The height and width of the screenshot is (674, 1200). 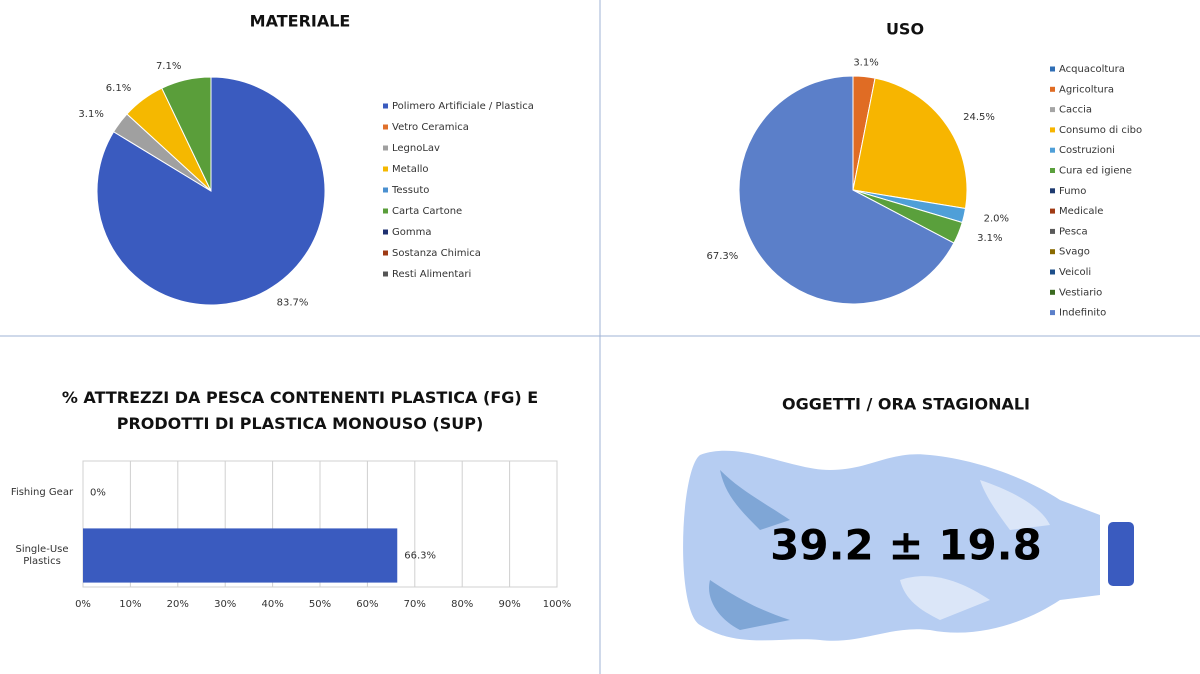 I want to click on legend-label: Tessuto, so click(x=410, y=190).